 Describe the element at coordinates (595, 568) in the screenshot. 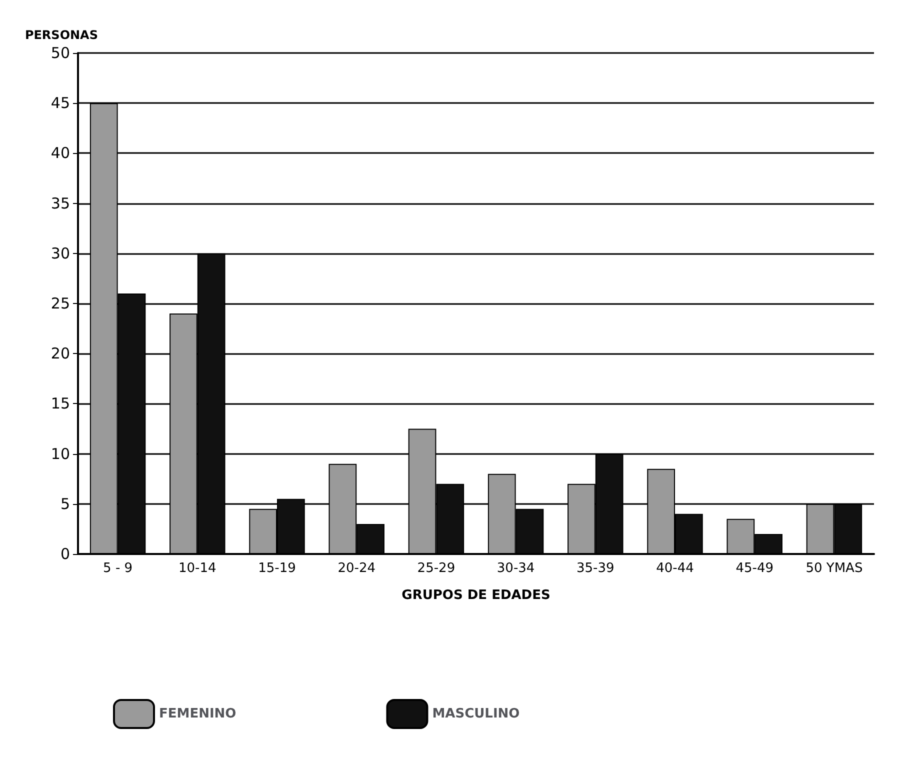

I see `x-tick-label: 35-39` at that location.